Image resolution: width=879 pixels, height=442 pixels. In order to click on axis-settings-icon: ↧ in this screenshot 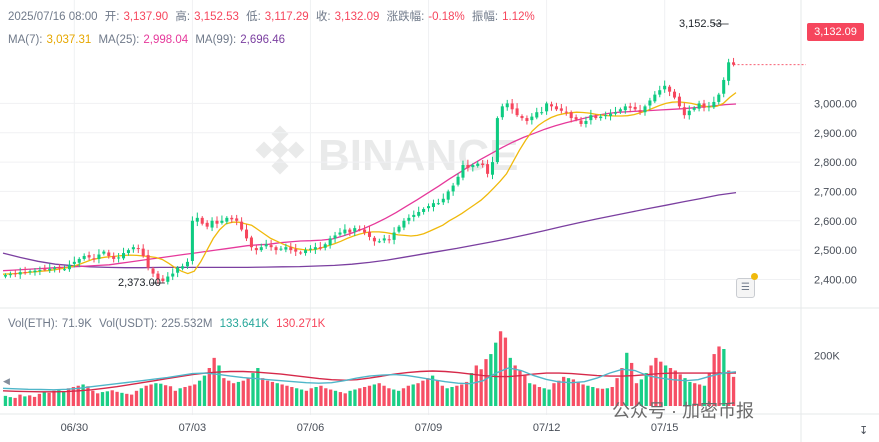, I will do `click(864, 431)`.